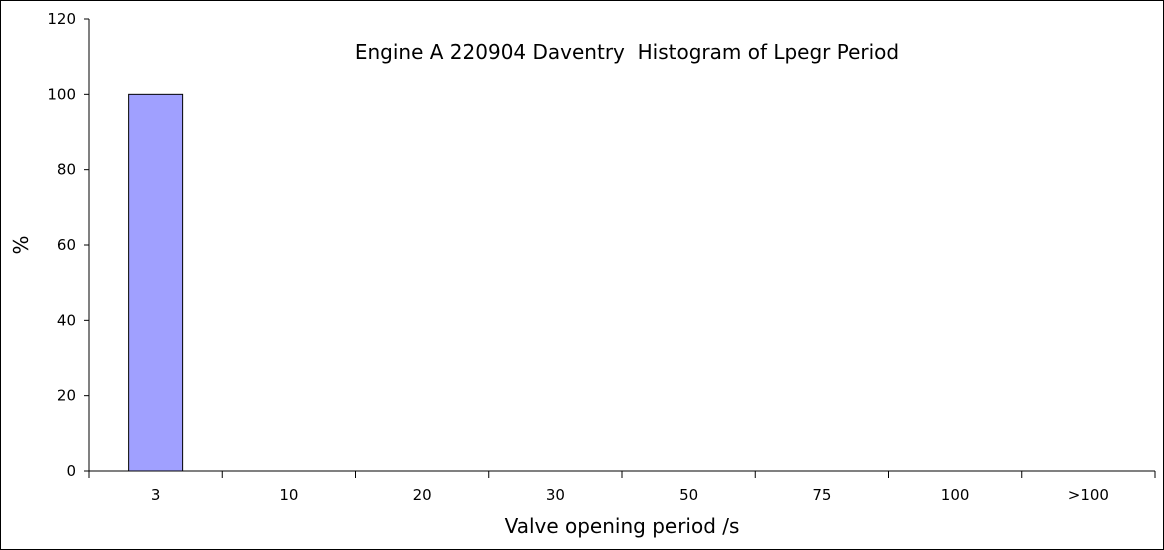 The width and height of the screenshot is (1164, 550). What do you see at coordinates (555, 495) in the screenshot?
I see `x-tick-label: 30` at bounding box center [555, 495].